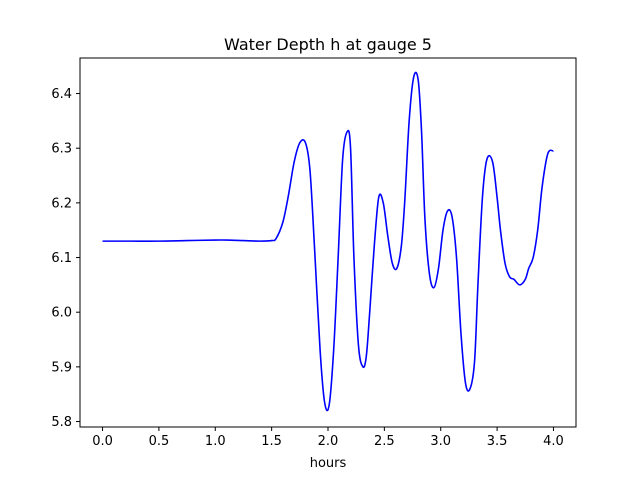  What do you see at coordinates (61, 367) in the screenshot?
I see `y-tick-label: 5.9` at bounding box center [61, 367].